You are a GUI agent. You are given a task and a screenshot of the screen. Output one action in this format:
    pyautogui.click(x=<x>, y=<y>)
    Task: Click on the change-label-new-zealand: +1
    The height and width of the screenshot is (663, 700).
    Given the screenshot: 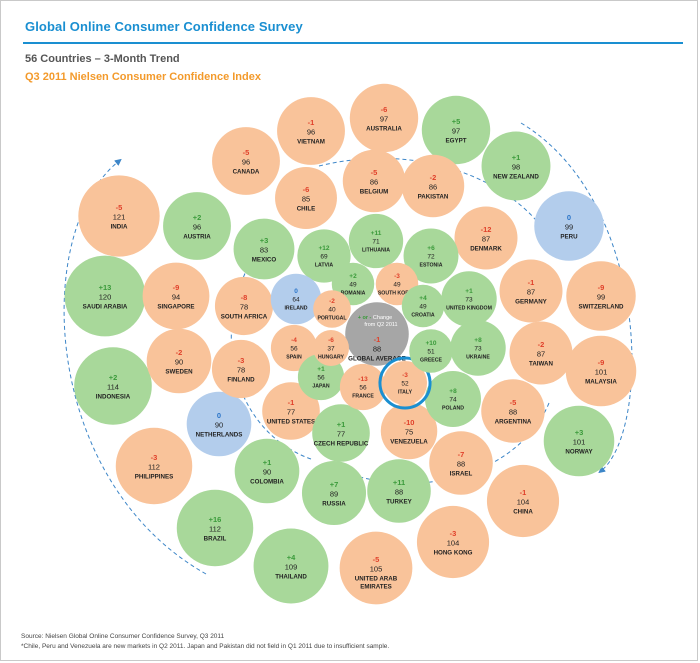 What is the action you would take?
    pyautogui.click(x=516, y=157)
    